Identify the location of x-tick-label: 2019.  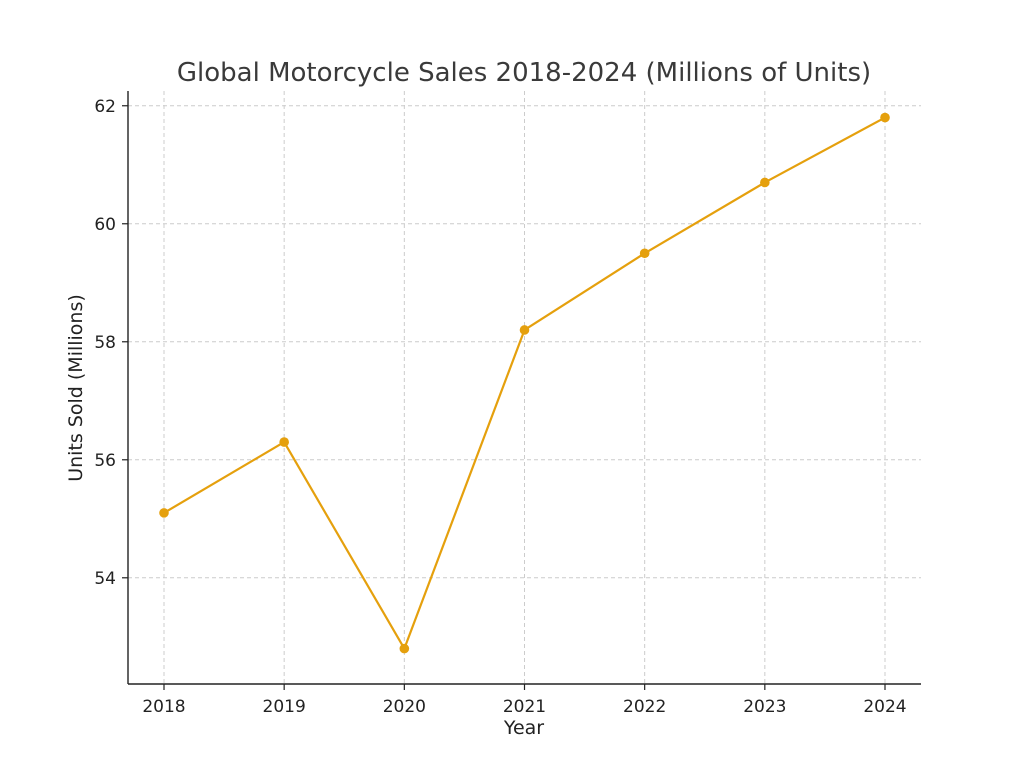
(284, 707).